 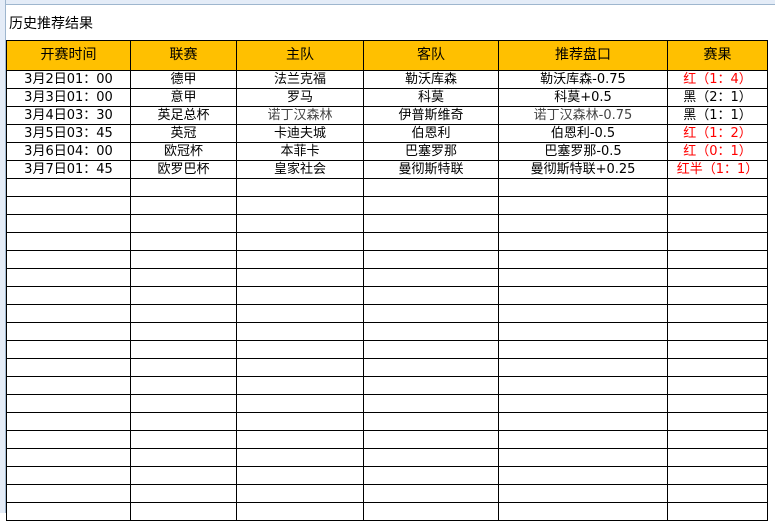 What do you see at coordinates (183, 133) in the screenshot?
I see `cell-league: 英冠` at bounding box center [183, 133].